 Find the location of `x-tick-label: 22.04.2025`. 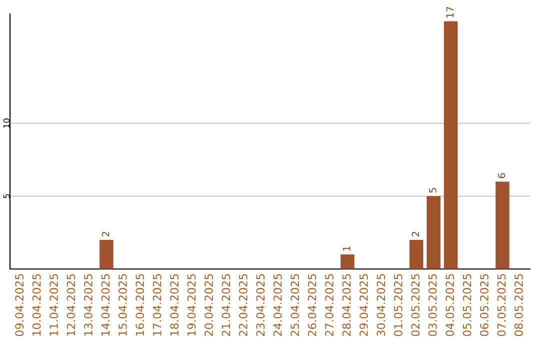

x-tick-label: 22.04.2025 is located at coordinates (243, 305).